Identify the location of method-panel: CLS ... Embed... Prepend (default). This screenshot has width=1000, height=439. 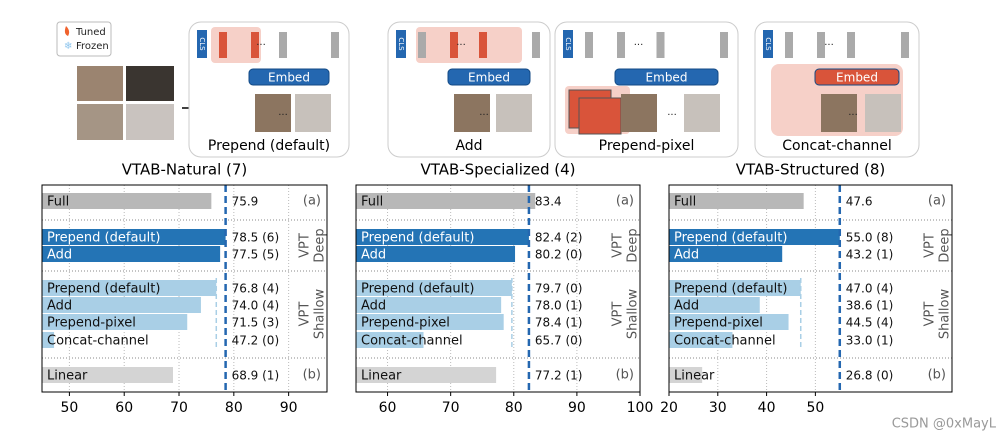
(269, 89).